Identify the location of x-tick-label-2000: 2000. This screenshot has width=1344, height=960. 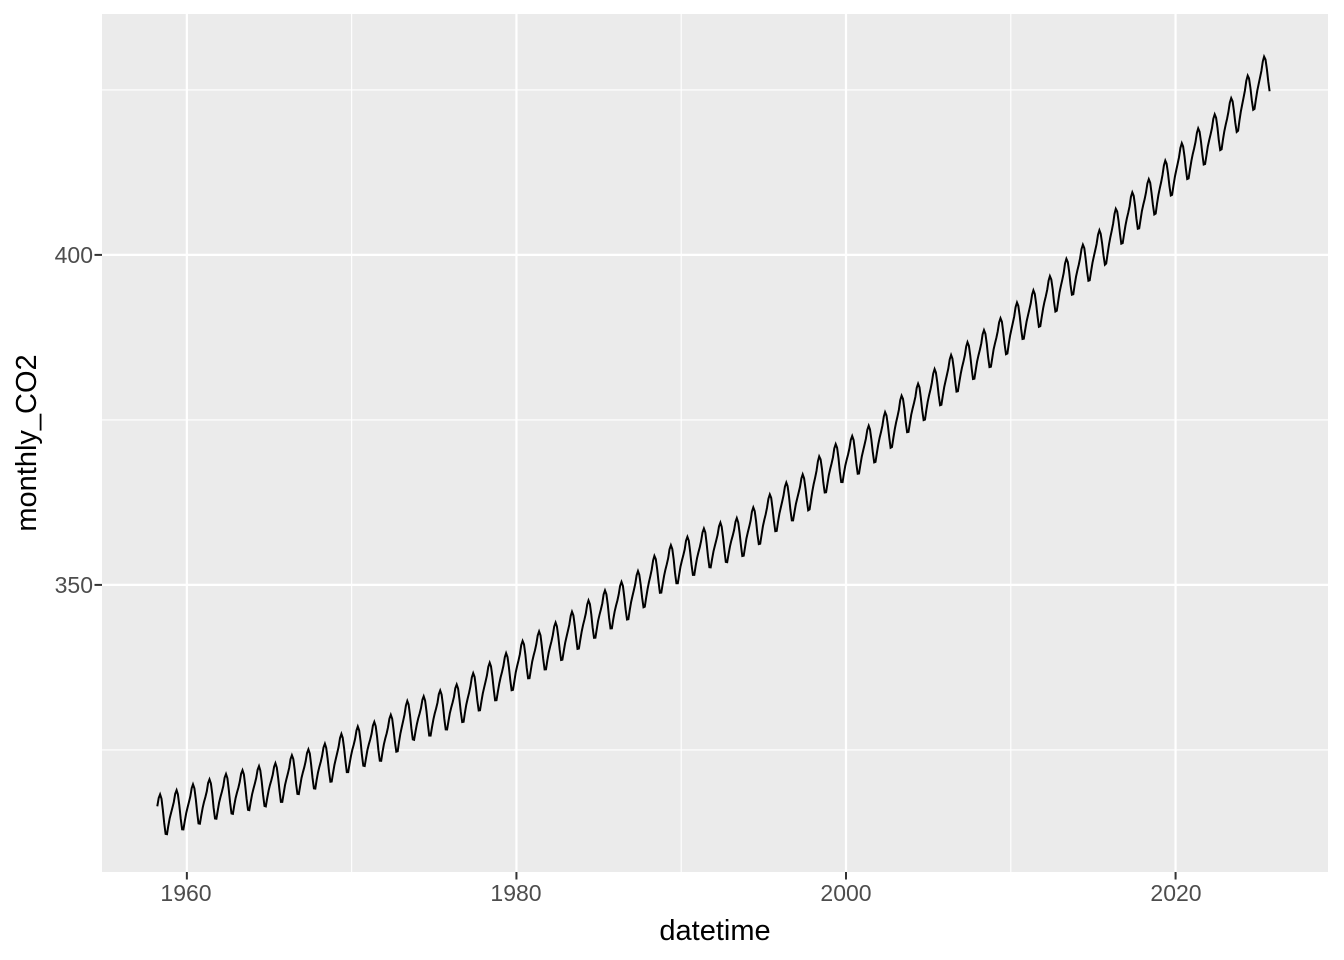
(845, 893).